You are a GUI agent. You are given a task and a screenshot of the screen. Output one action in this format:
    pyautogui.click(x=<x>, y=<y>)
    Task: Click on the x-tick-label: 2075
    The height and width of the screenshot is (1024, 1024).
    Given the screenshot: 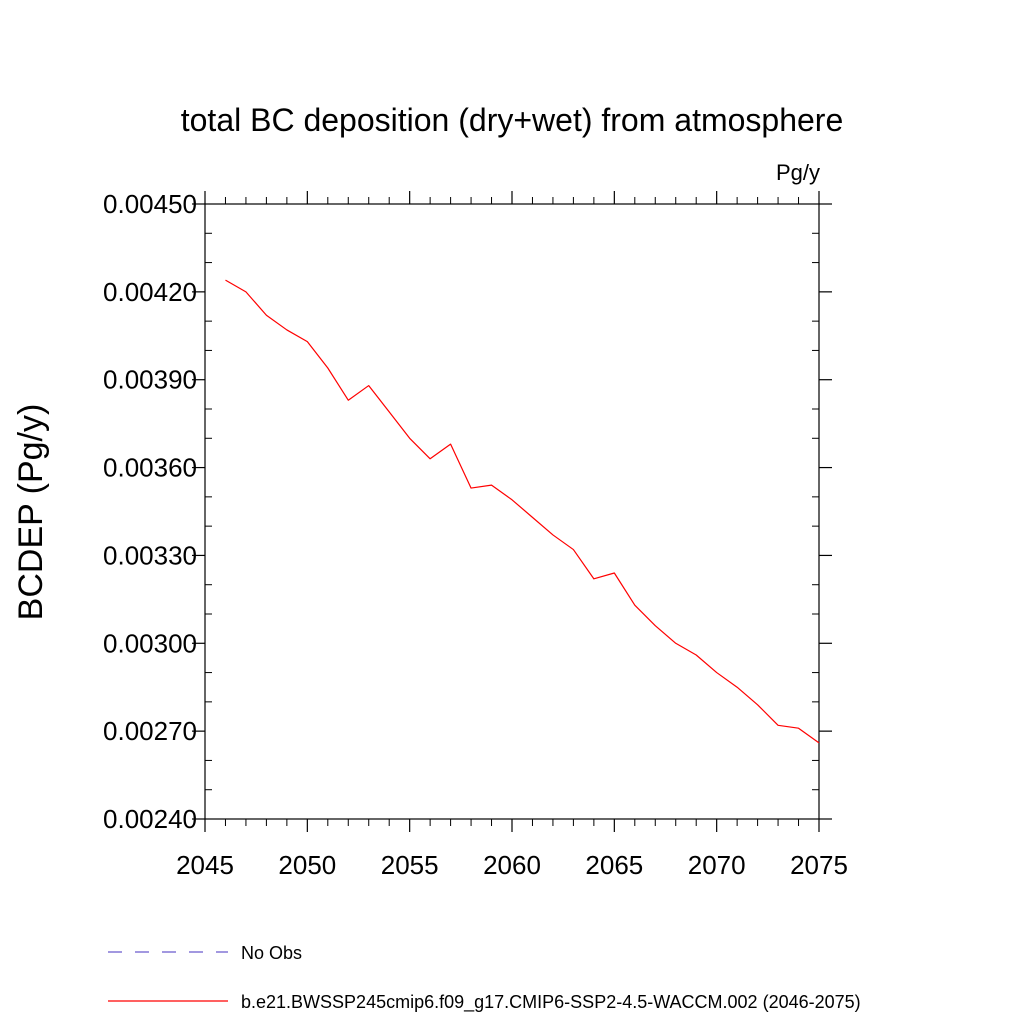 What is the action you would take?
    pyautogui.click(x=819, y=865)
    